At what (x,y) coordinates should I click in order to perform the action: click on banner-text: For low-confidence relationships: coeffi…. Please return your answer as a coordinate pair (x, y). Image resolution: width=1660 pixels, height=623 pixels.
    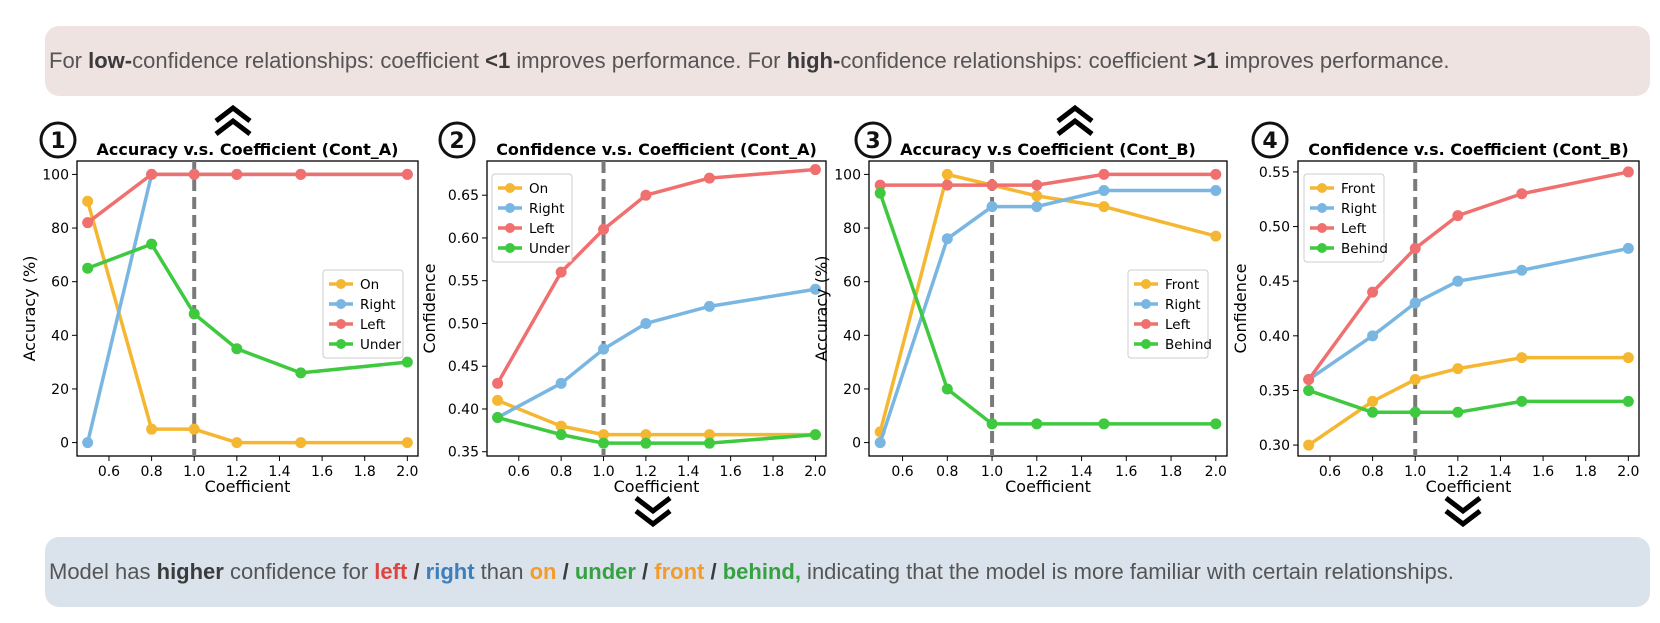
    Looking at the image, I should click on (749, 60).